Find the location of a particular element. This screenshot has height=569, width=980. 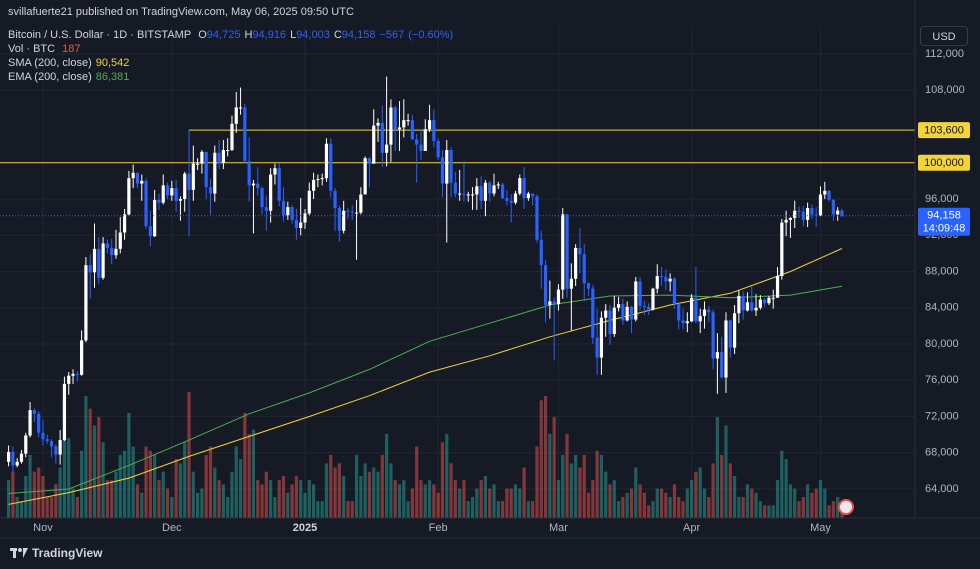

y-tick-label: 84,000 is located at coordinates (942, 308).